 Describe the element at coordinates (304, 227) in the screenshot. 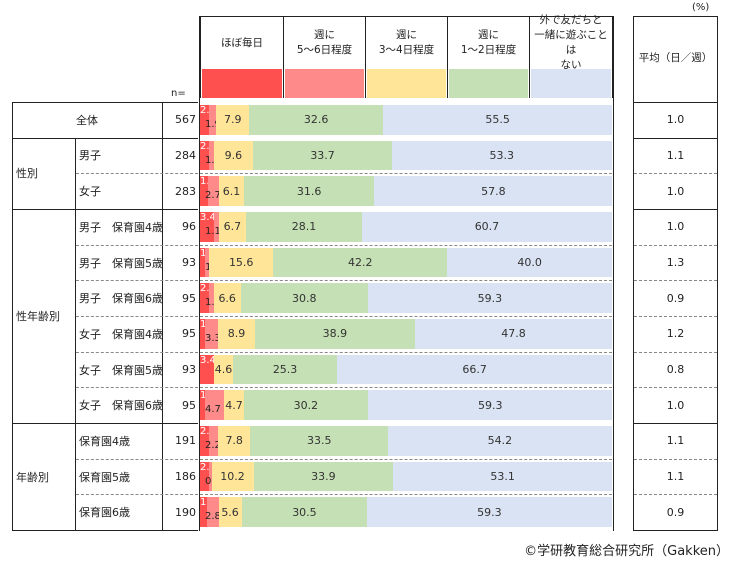

I see `bar-segment: 28.1` at that location.